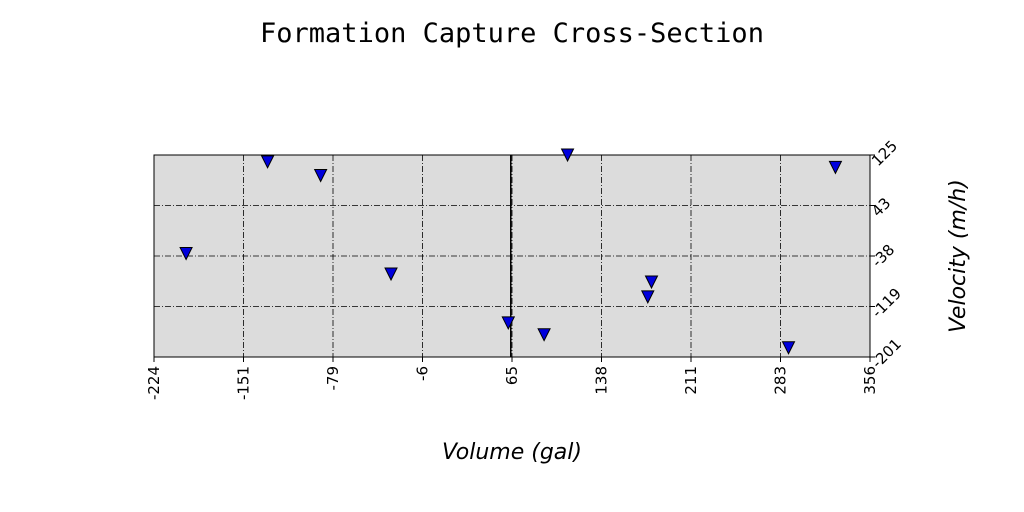 Image resolution: width=1024 pixels, height=512 pixels. What do you see at coordinates (883, 256) in the screenshot?
I see `y-tick-label: -38` at bounding box center [883, 256].